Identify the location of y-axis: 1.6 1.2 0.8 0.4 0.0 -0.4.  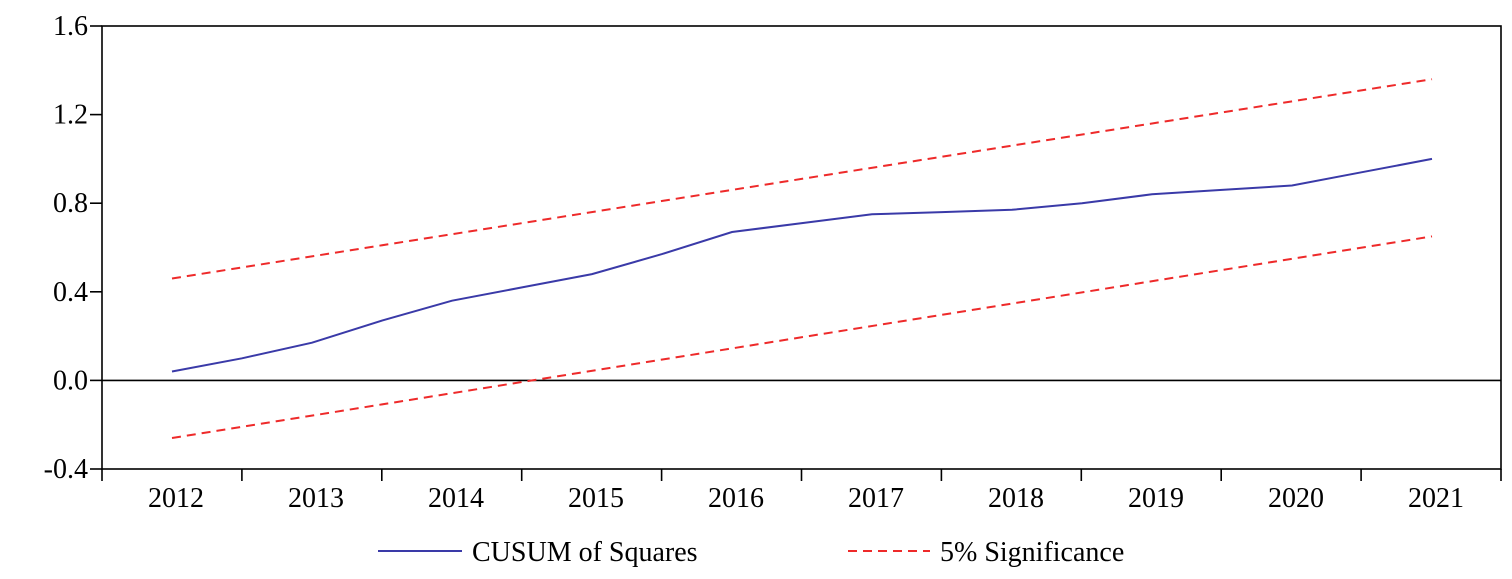
(73, 248).